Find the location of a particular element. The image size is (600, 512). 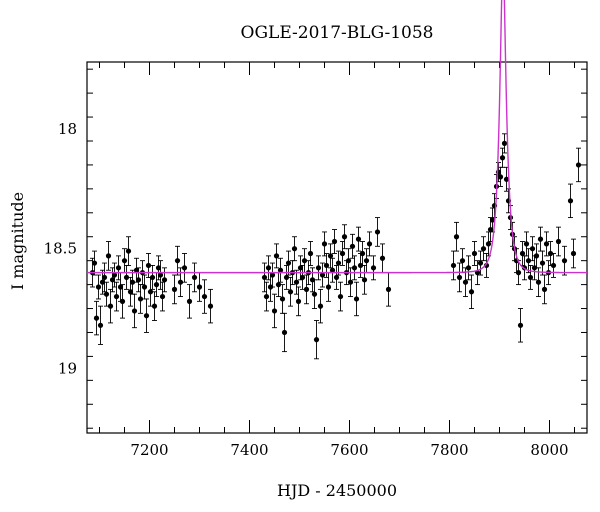

x-tick-label: 7600 is located at coordinates (349, 450).